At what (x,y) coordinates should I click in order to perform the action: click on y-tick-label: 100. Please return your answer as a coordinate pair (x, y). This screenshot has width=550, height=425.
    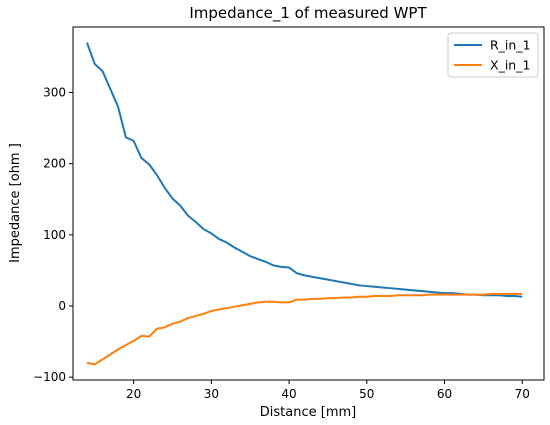
    Looking at the image, I should click on (54, 235).